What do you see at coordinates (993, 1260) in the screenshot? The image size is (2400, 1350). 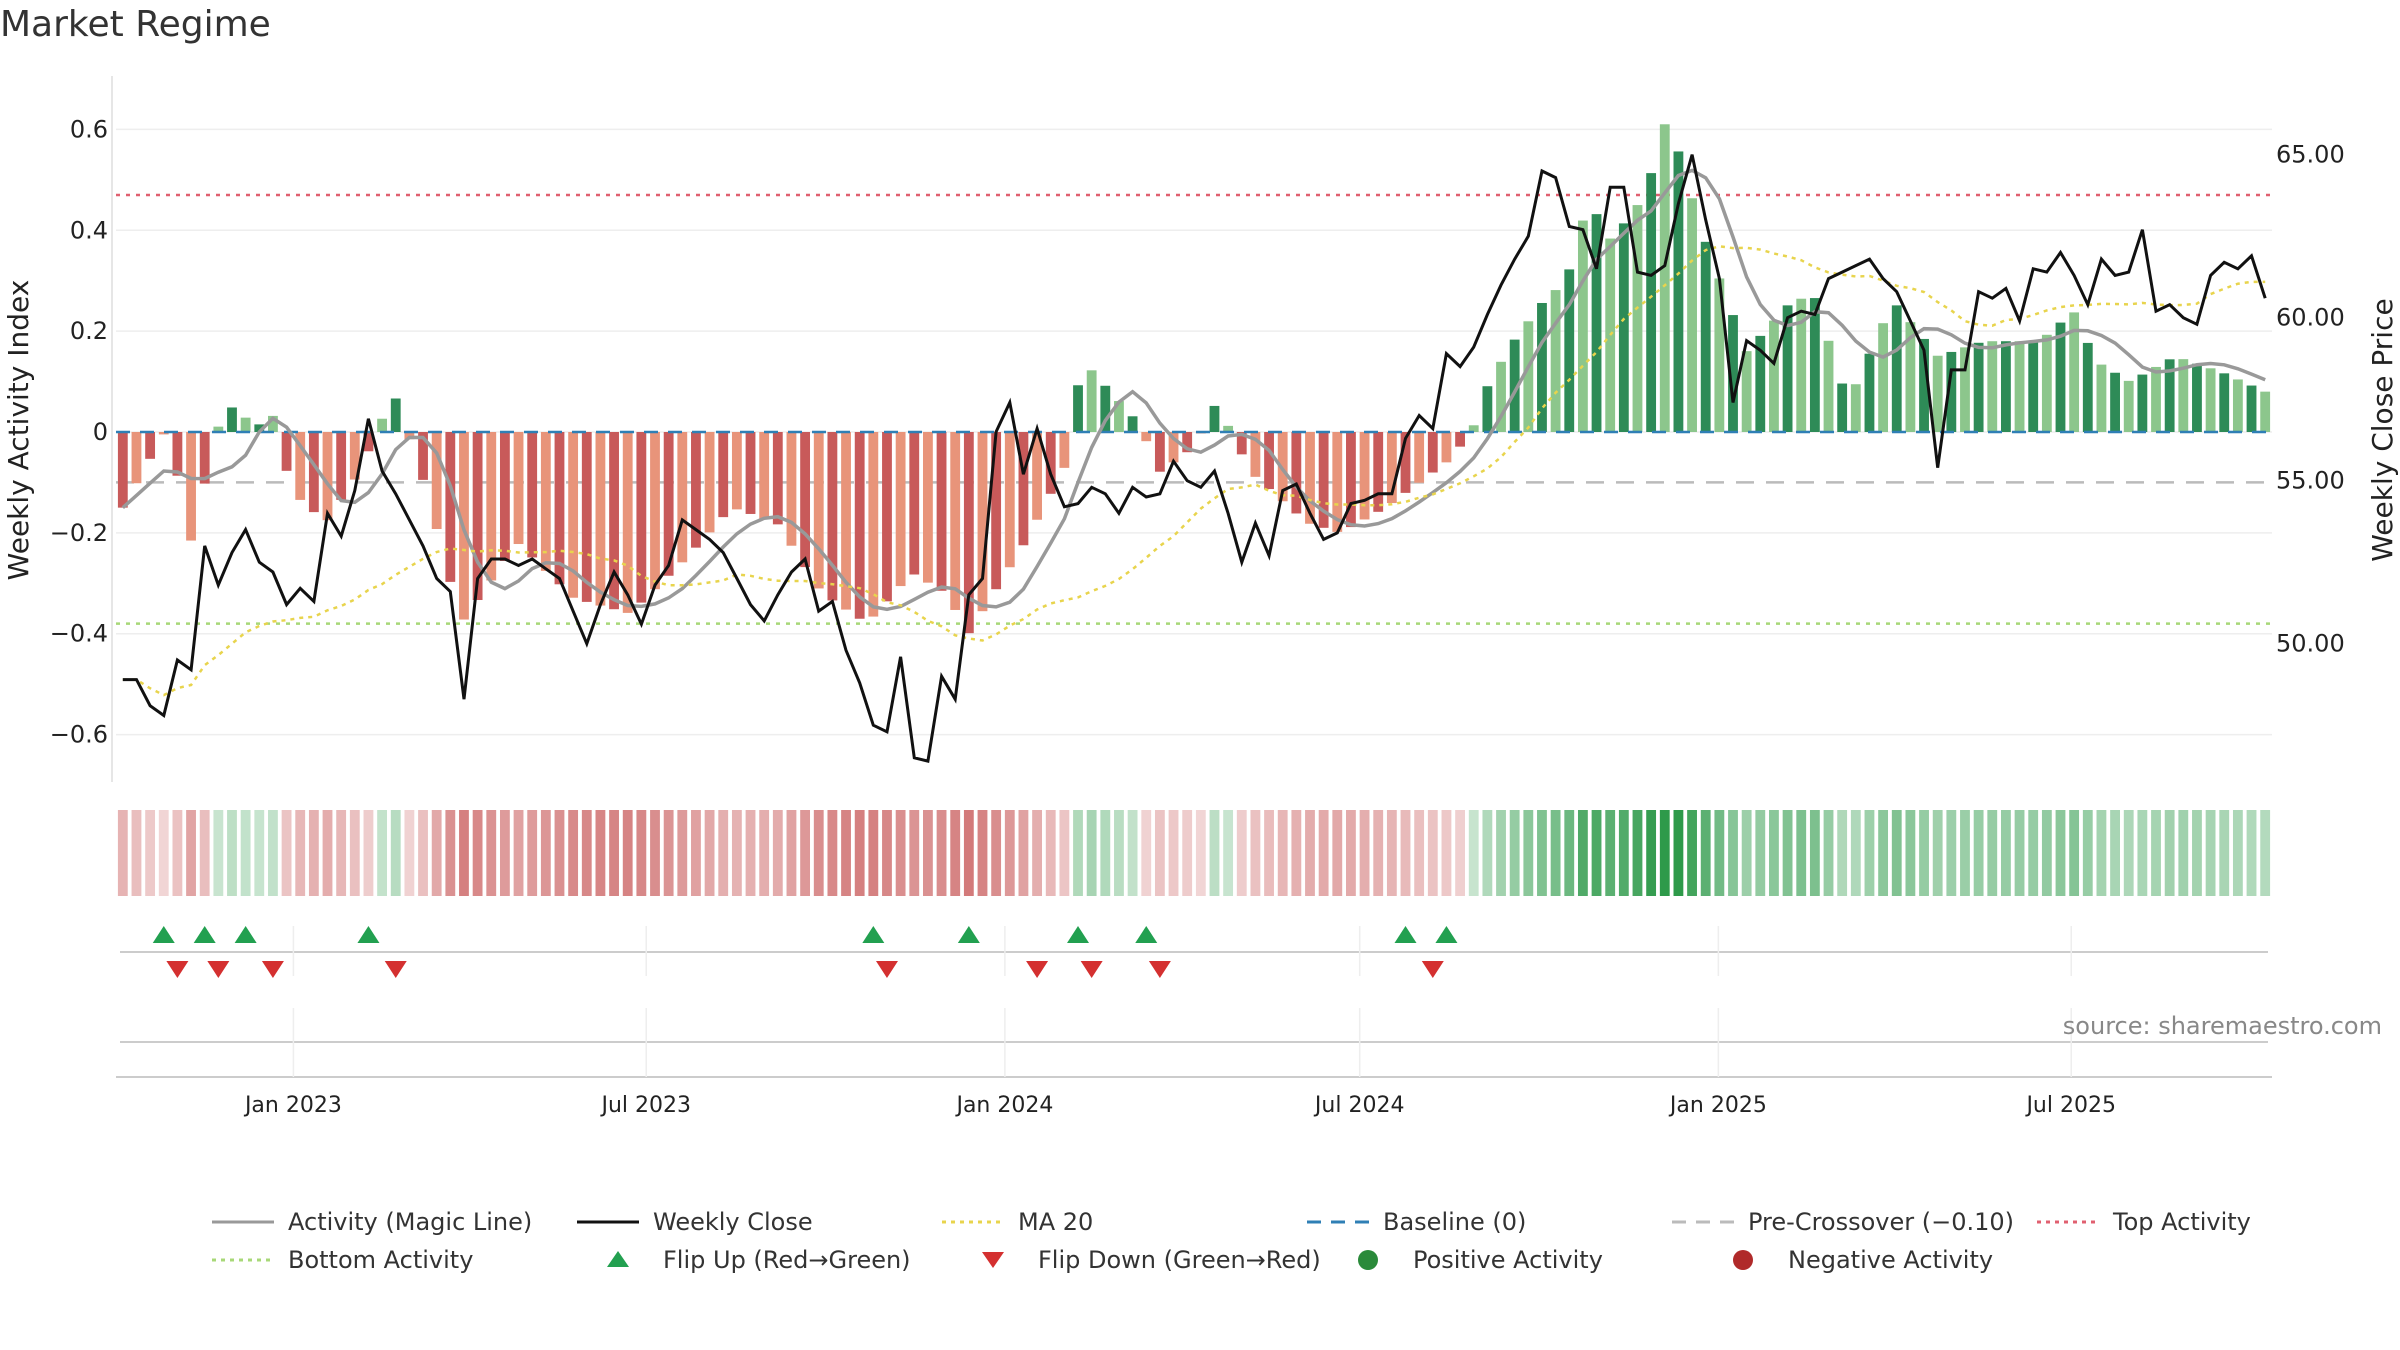 I see `flip-down-icon` at bounding box center [993, 1260].